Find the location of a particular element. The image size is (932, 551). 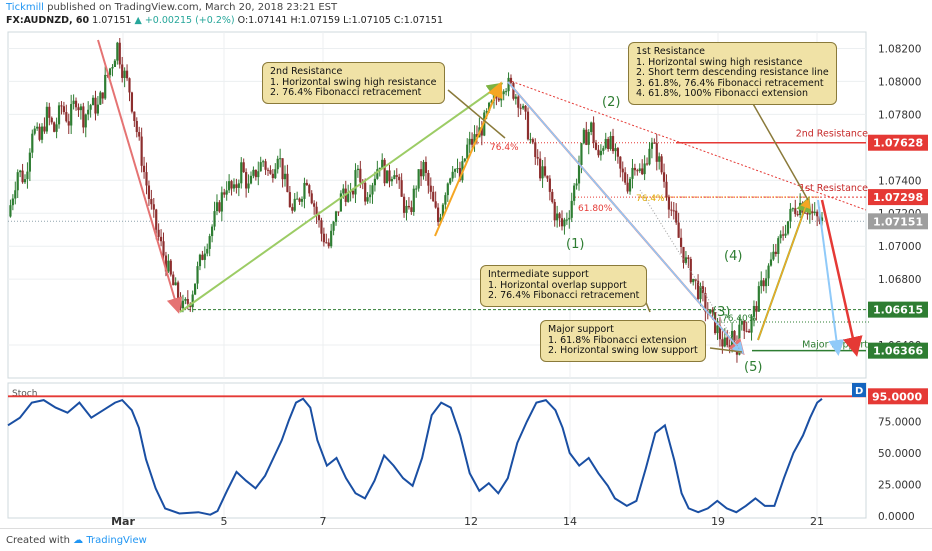

price-label: 1.07628 is located at coordinates (898, 143).